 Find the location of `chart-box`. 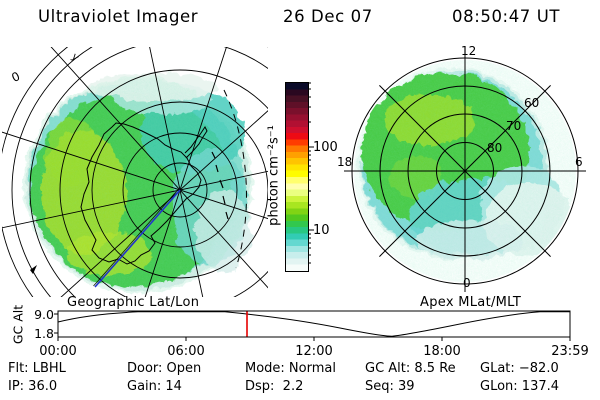

chart-box is located at coordinates (314, 324).